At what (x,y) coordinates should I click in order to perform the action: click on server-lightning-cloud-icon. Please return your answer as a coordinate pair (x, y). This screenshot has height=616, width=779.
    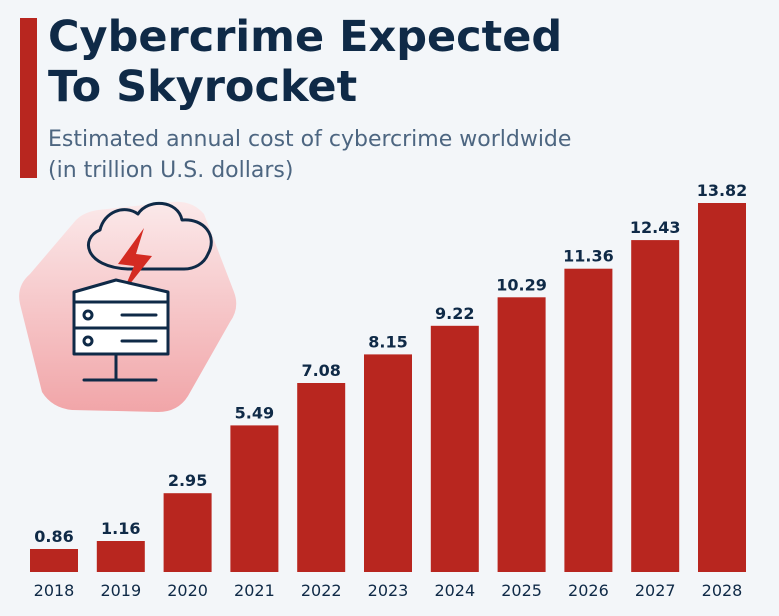
    Looking at the image, I should click on (128, 306).